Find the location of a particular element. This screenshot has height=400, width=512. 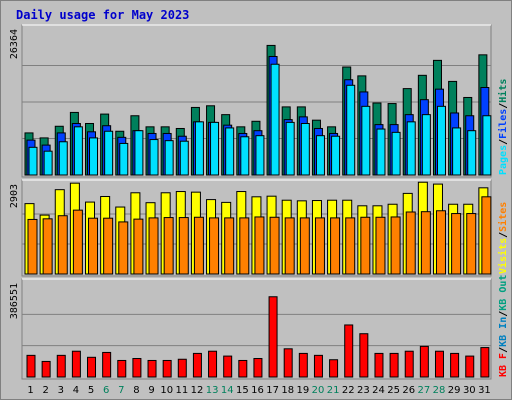

legend-middle: Visits/Sites is located at coordinates (503, 238).